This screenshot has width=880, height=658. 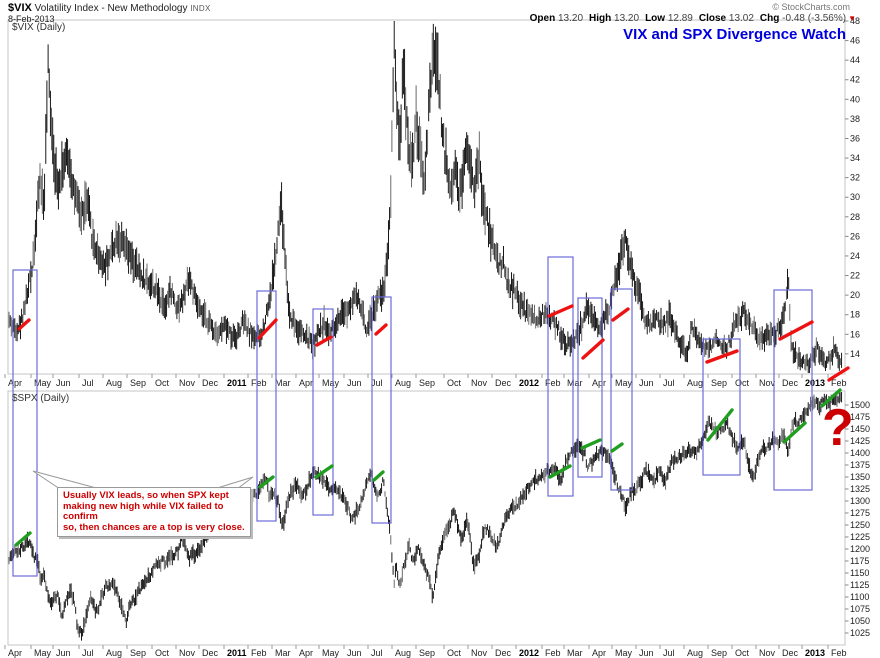 What do you see at coordinates (769, 18) in the screenshot?
I see `quote-label-chg: Chg` at bounding box center [769, 18].